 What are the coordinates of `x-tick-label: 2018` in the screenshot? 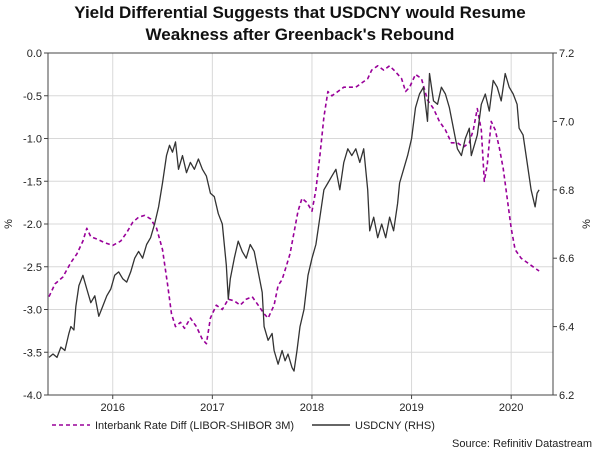 It's located at (312, 408).